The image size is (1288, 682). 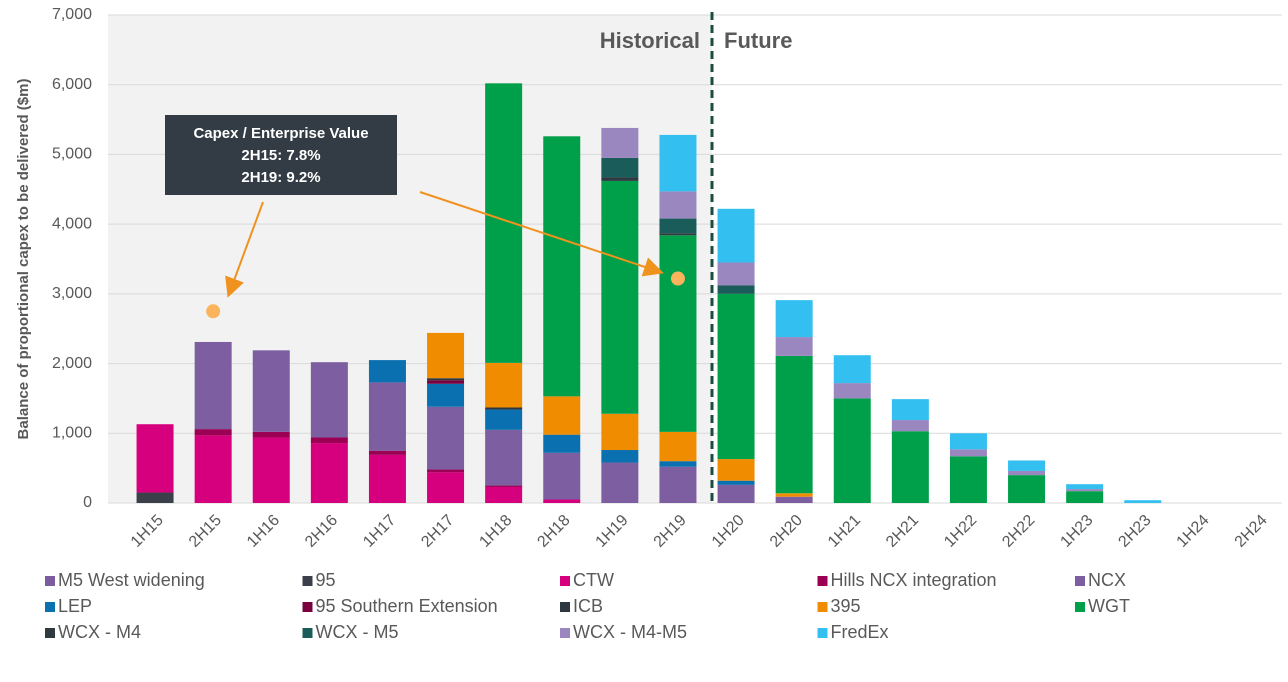 What do you see at coordinates (72, 154) in the screenshot?
I see `y-tick-label: 5,000` at bounding box center [72, 154].